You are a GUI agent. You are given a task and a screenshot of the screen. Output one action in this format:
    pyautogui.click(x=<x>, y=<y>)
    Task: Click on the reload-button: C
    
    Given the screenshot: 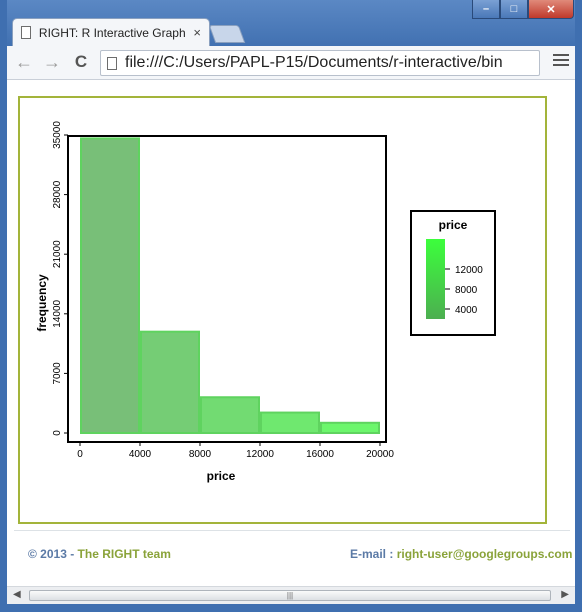 What is the action you would take?
    pyautogui.click(x=81, y=61)
    